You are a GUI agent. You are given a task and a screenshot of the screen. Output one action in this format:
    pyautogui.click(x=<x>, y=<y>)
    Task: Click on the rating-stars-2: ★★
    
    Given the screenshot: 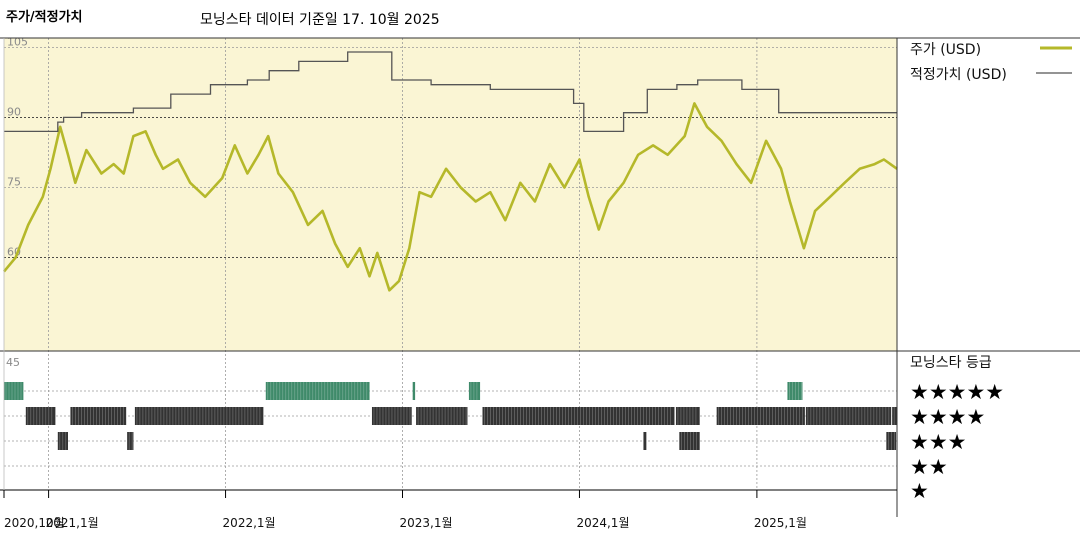 What is the action you would take?
    pyautogui.click(x=929, y=467)
    